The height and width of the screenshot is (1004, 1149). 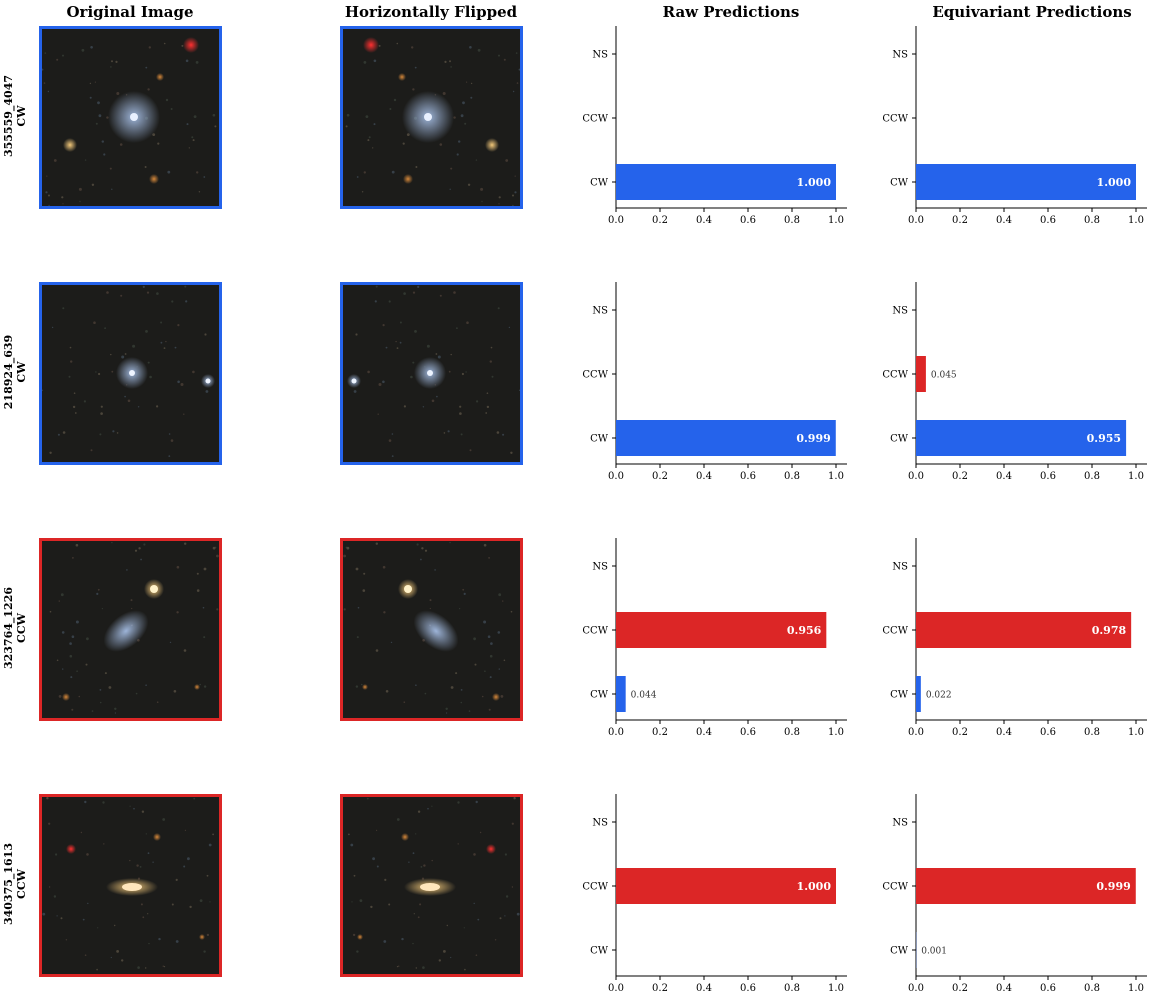 I want to click on column-title-equivariant: Equivariant Predictions, so click(x=1025, y=12).